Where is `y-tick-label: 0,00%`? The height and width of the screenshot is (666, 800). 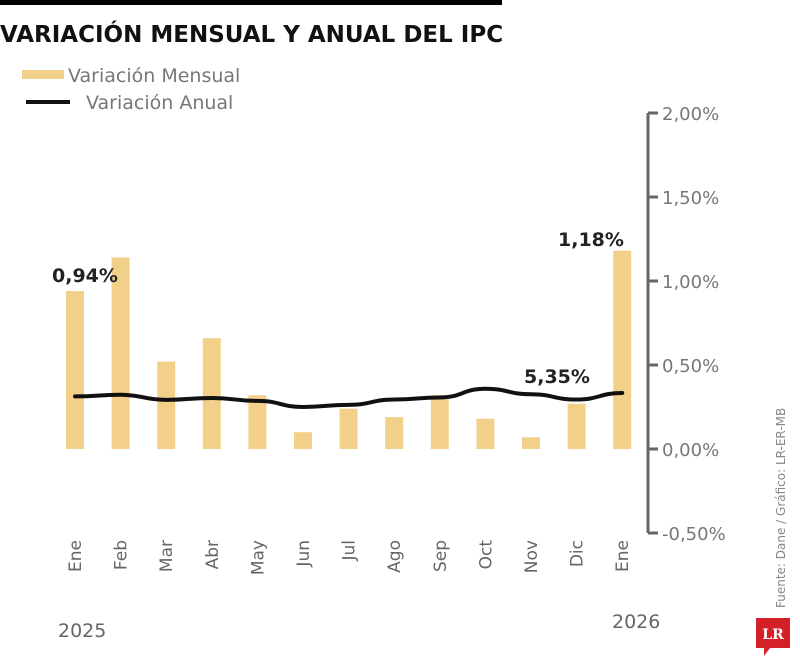
y-tick-label: 0,00% is located at coordinates (690, 450).